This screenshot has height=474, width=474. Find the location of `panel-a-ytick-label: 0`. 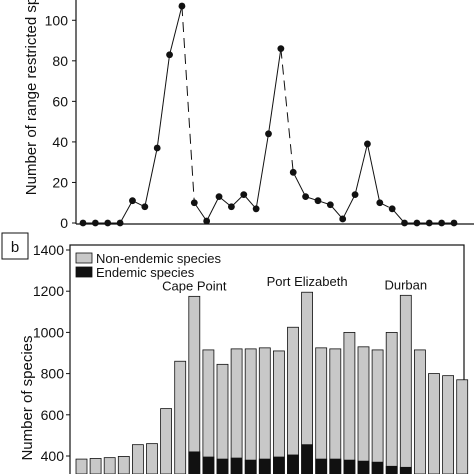

panel-a-ytick-label: 0 is located at coordinates (64, 223).